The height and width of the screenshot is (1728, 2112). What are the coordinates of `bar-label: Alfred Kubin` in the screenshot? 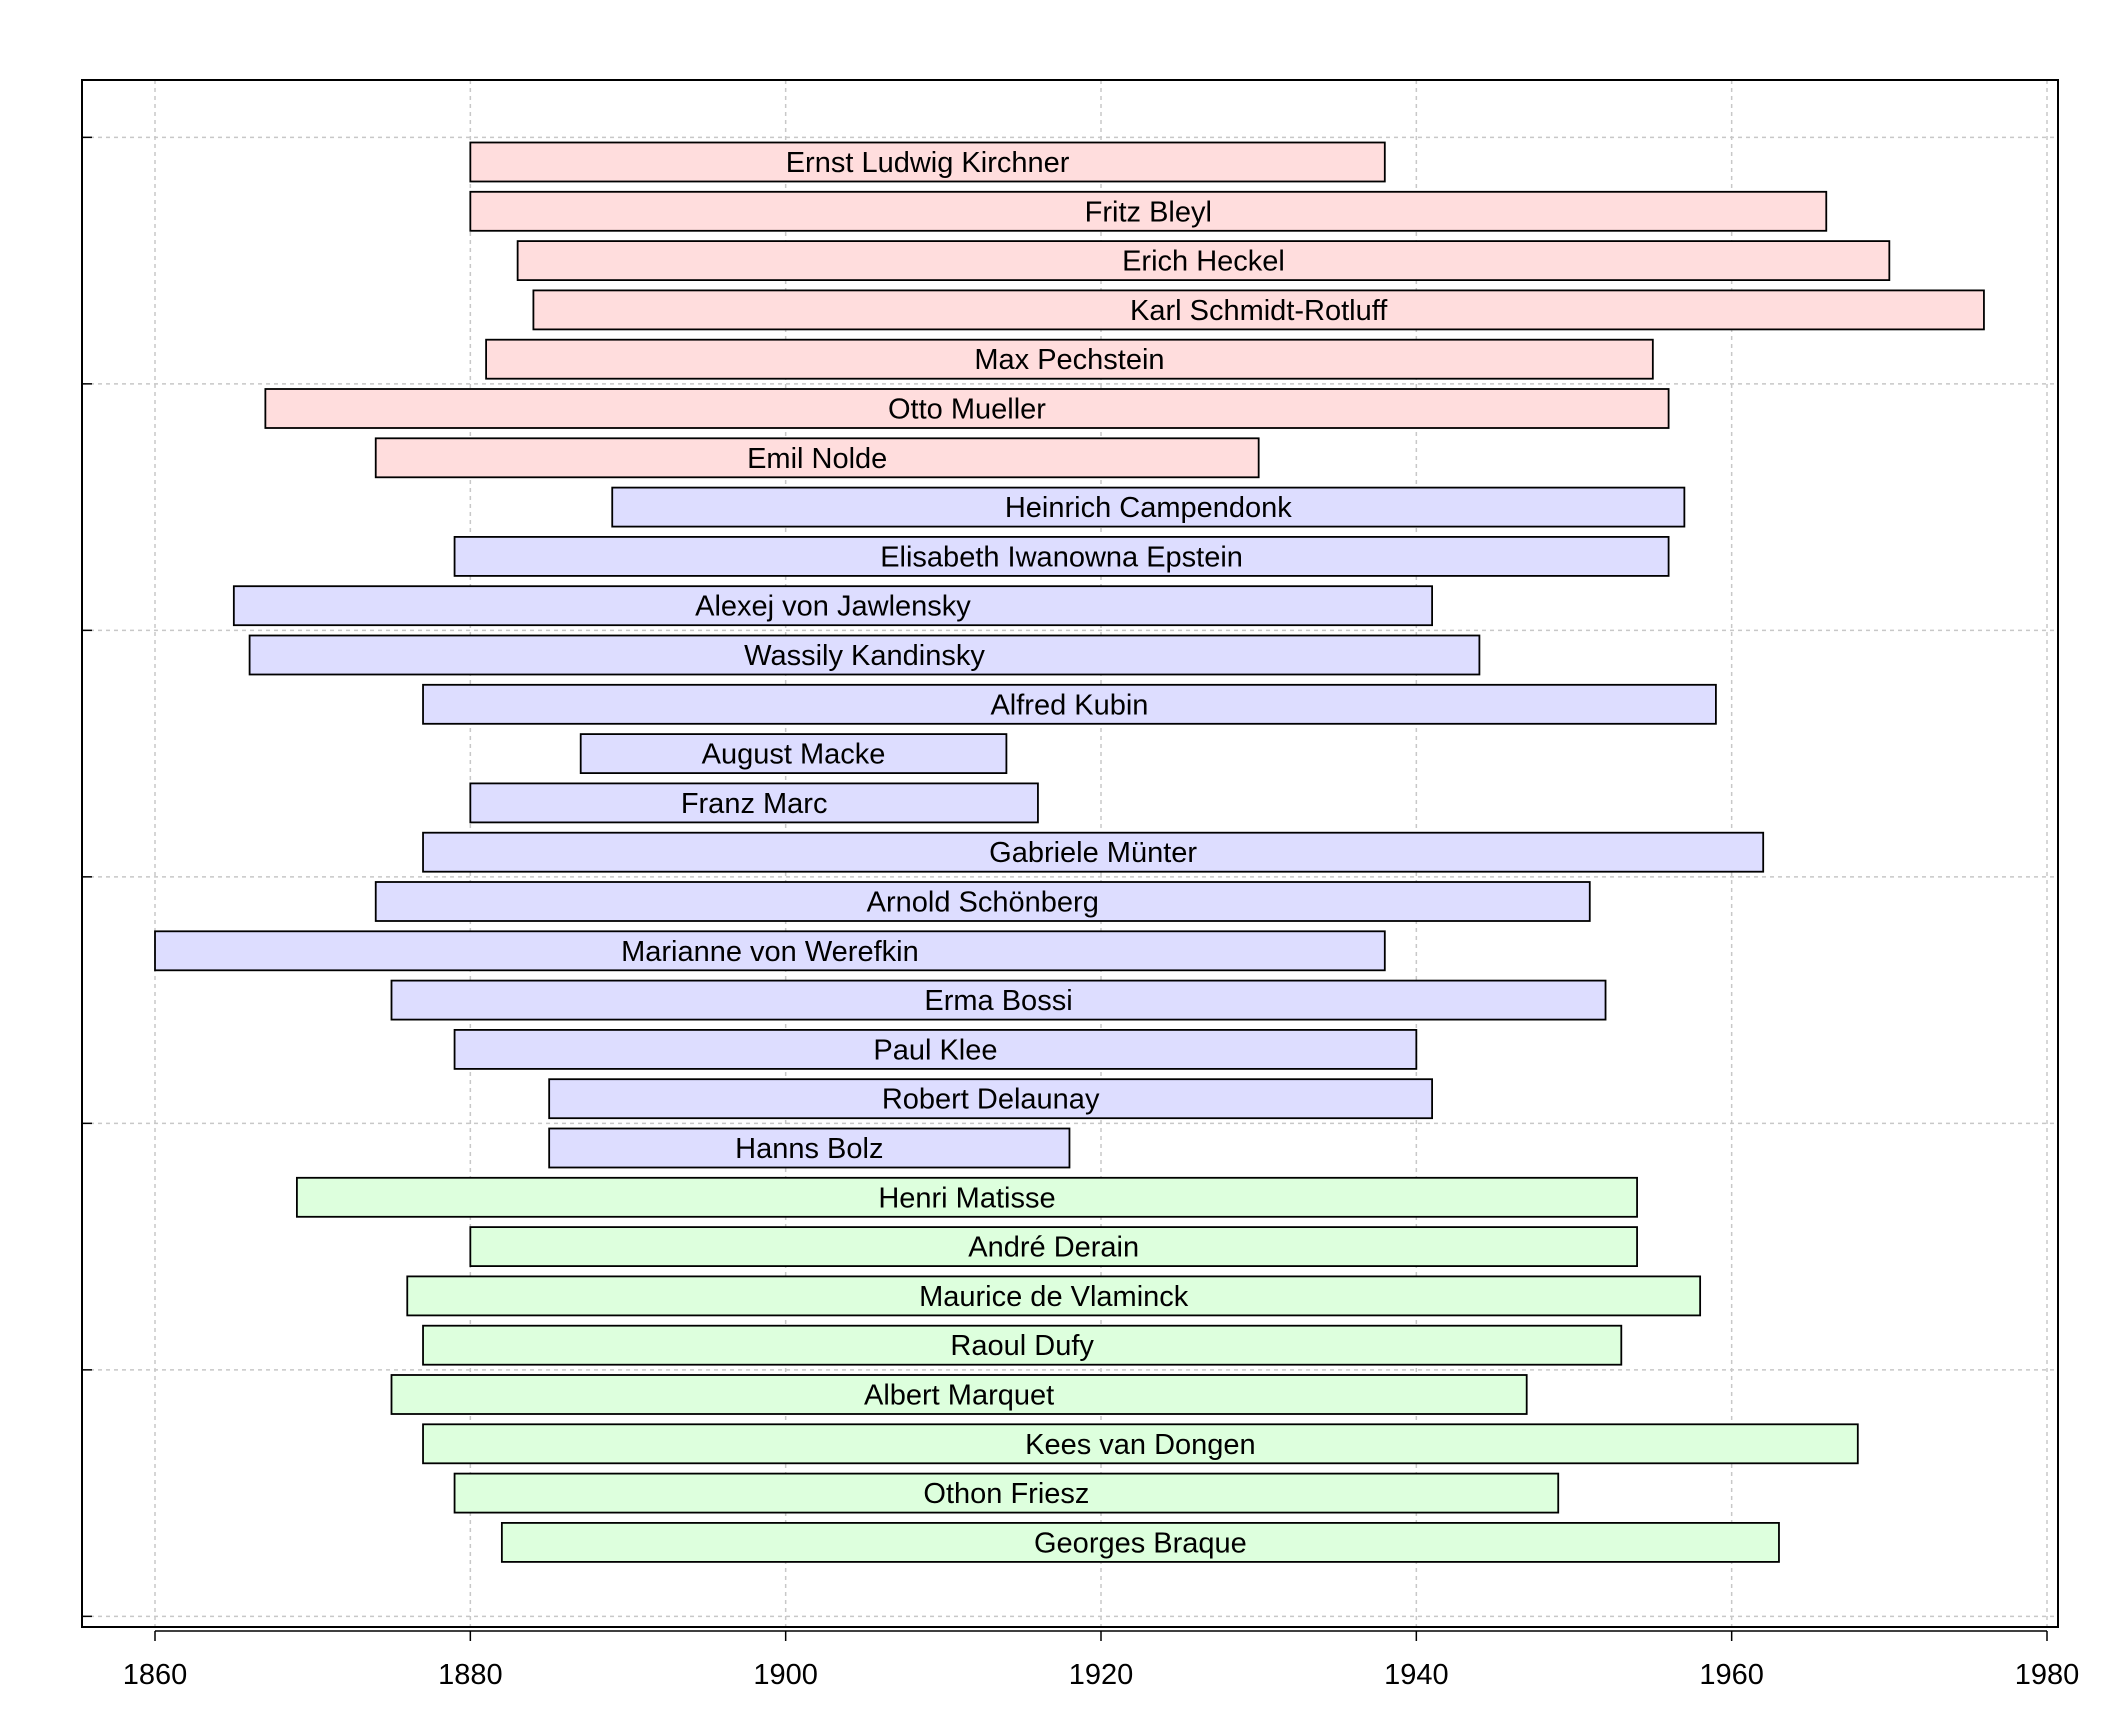 It's located at (1069, 705).